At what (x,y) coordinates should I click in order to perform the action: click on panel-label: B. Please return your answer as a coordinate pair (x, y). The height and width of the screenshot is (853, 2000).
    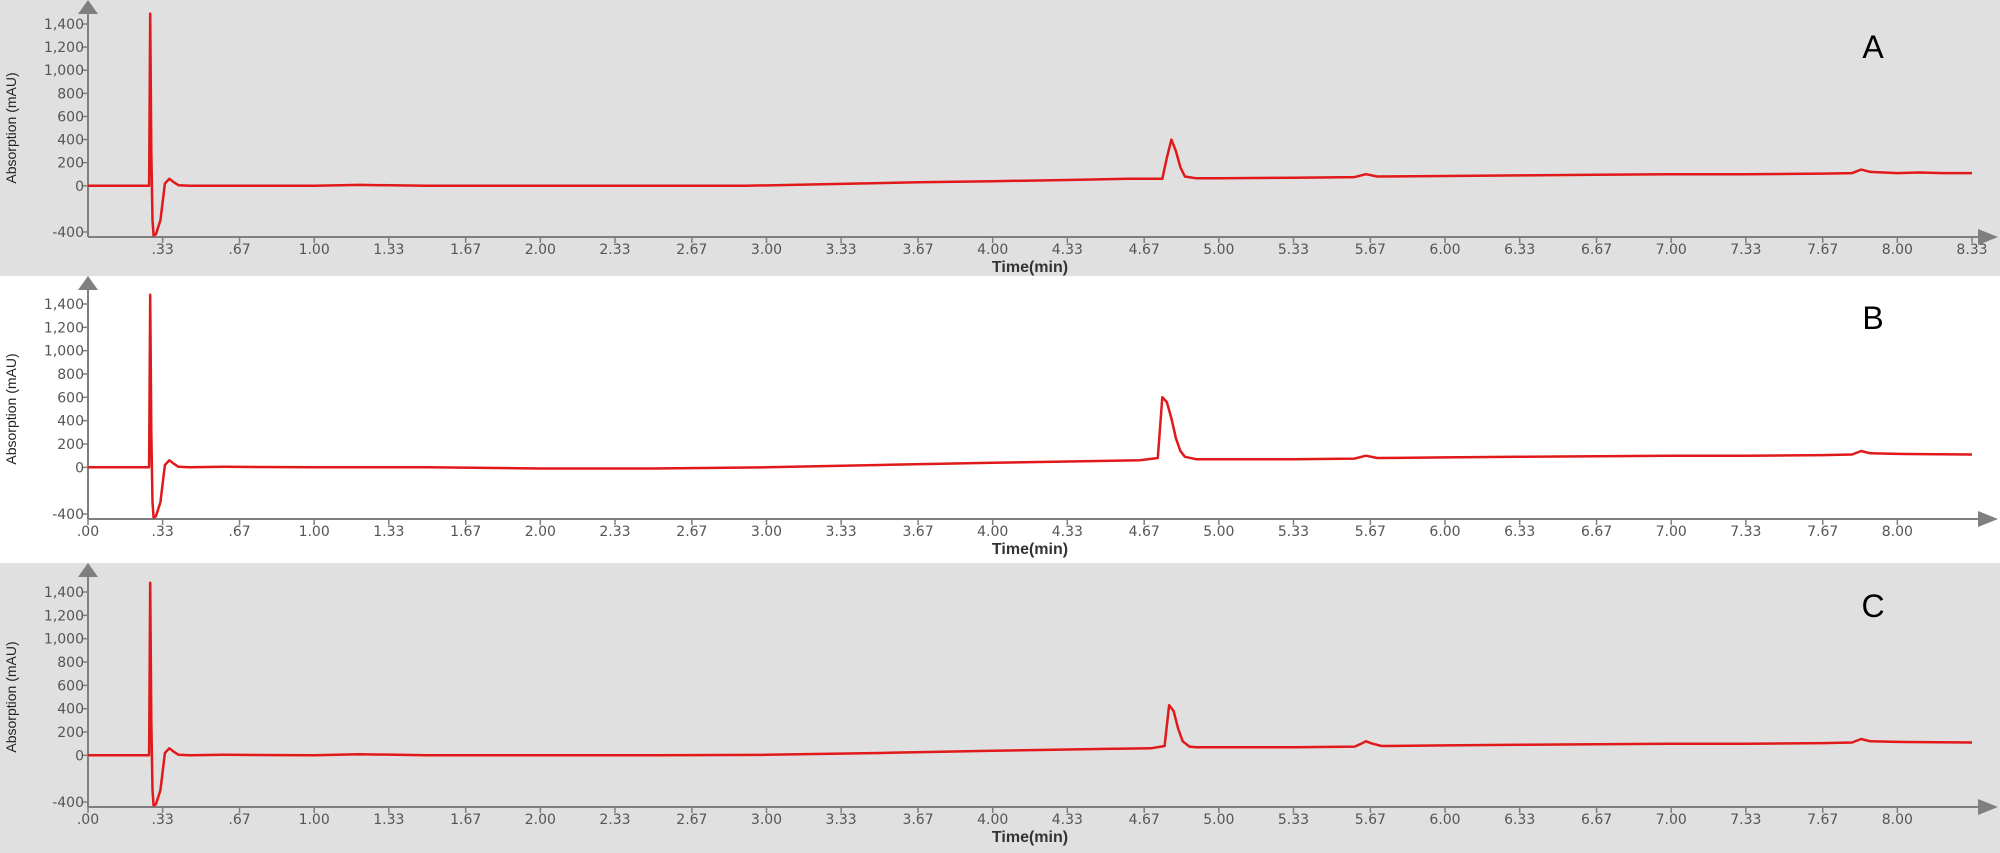
    Looking at the image, I should click on (1872, 318).